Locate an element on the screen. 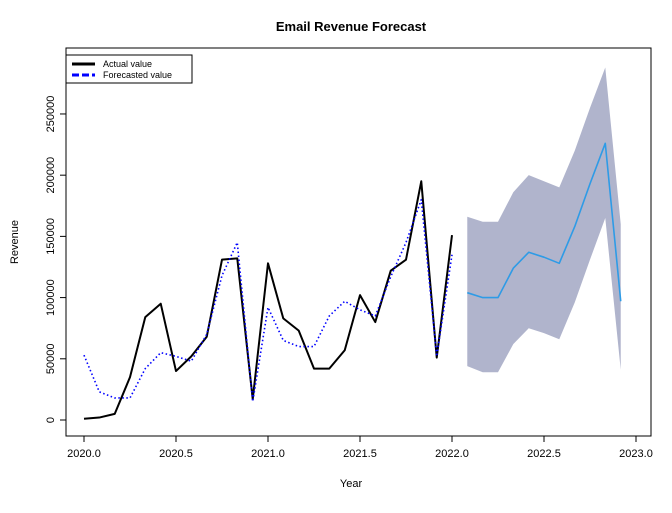  x-tick-label: 2021.5 is located at coordinates (360, 454).